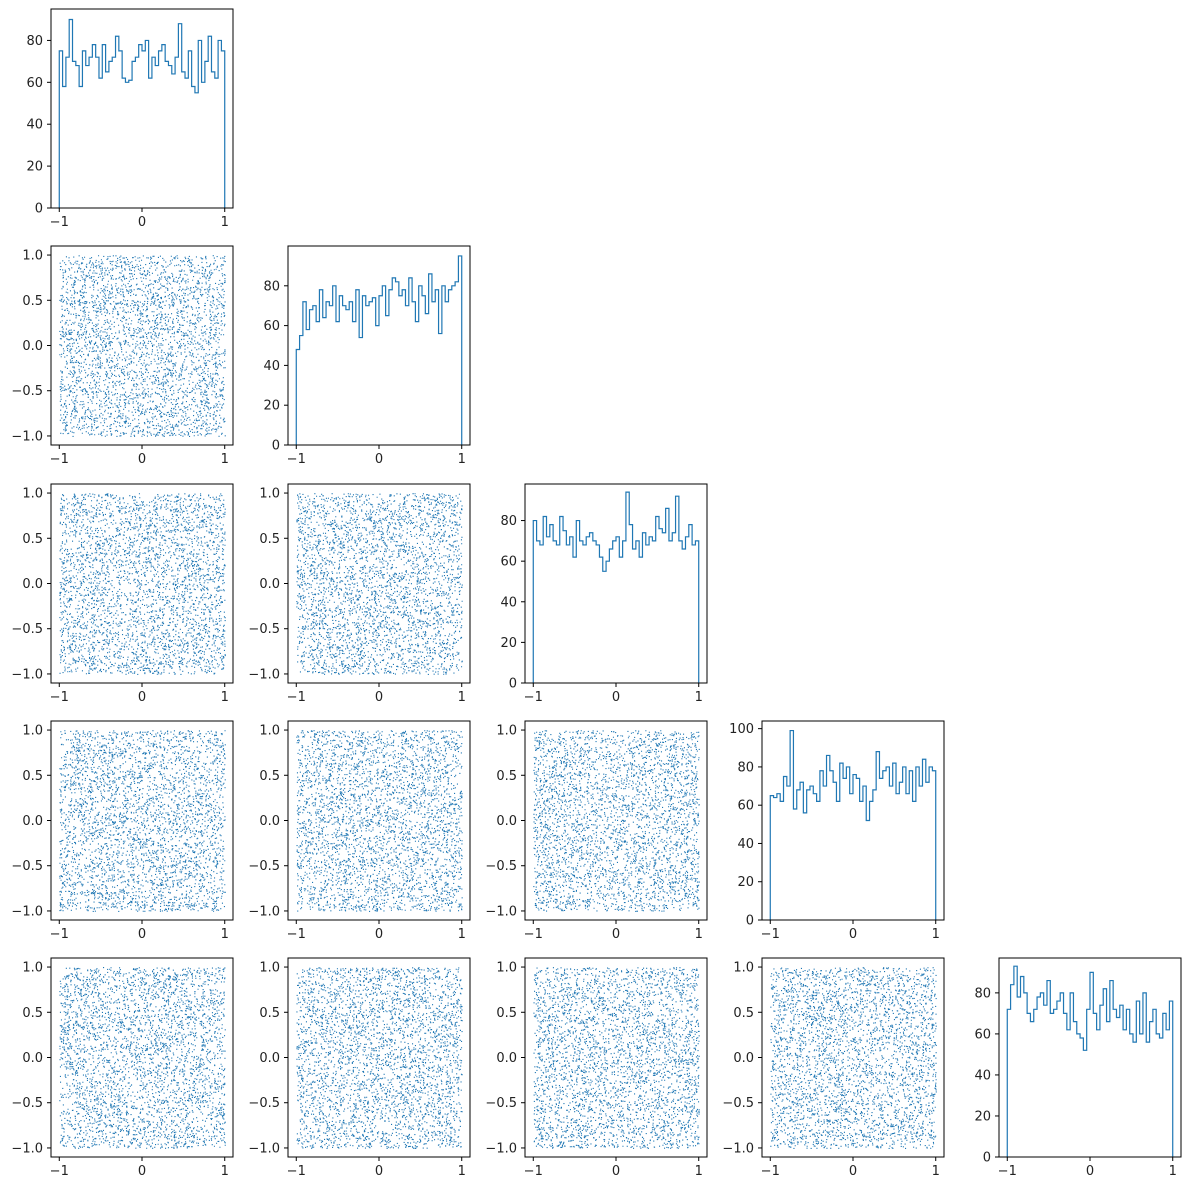 The image size is (1189, 1189). What do you see at coordinates (264, 866) in the screenshot?
I see `scatter-panel-3-1-ytick-label: −0.5` at bounding box center [264, 866].